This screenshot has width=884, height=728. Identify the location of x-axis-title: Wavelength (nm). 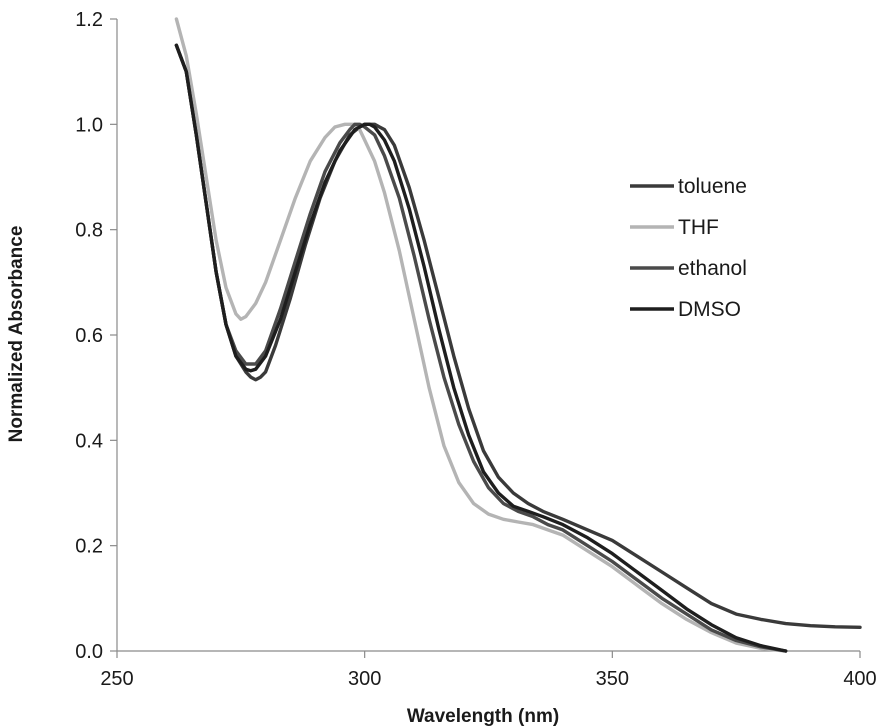
(483, 716).